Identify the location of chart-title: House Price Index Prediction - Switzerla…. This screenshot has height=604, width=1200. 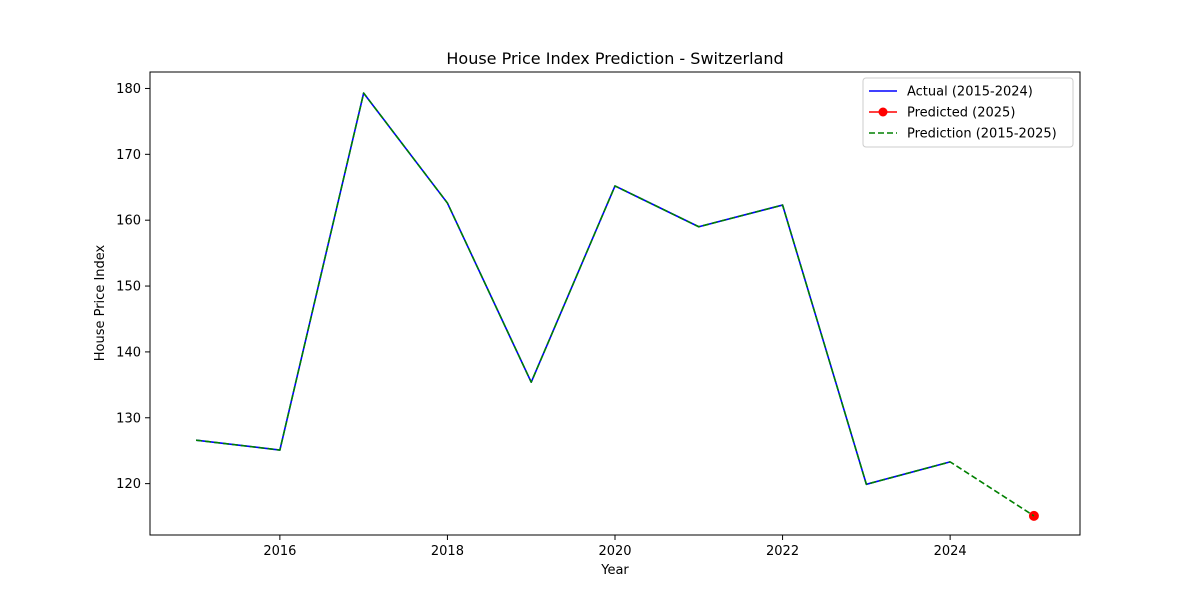
(614, 58).